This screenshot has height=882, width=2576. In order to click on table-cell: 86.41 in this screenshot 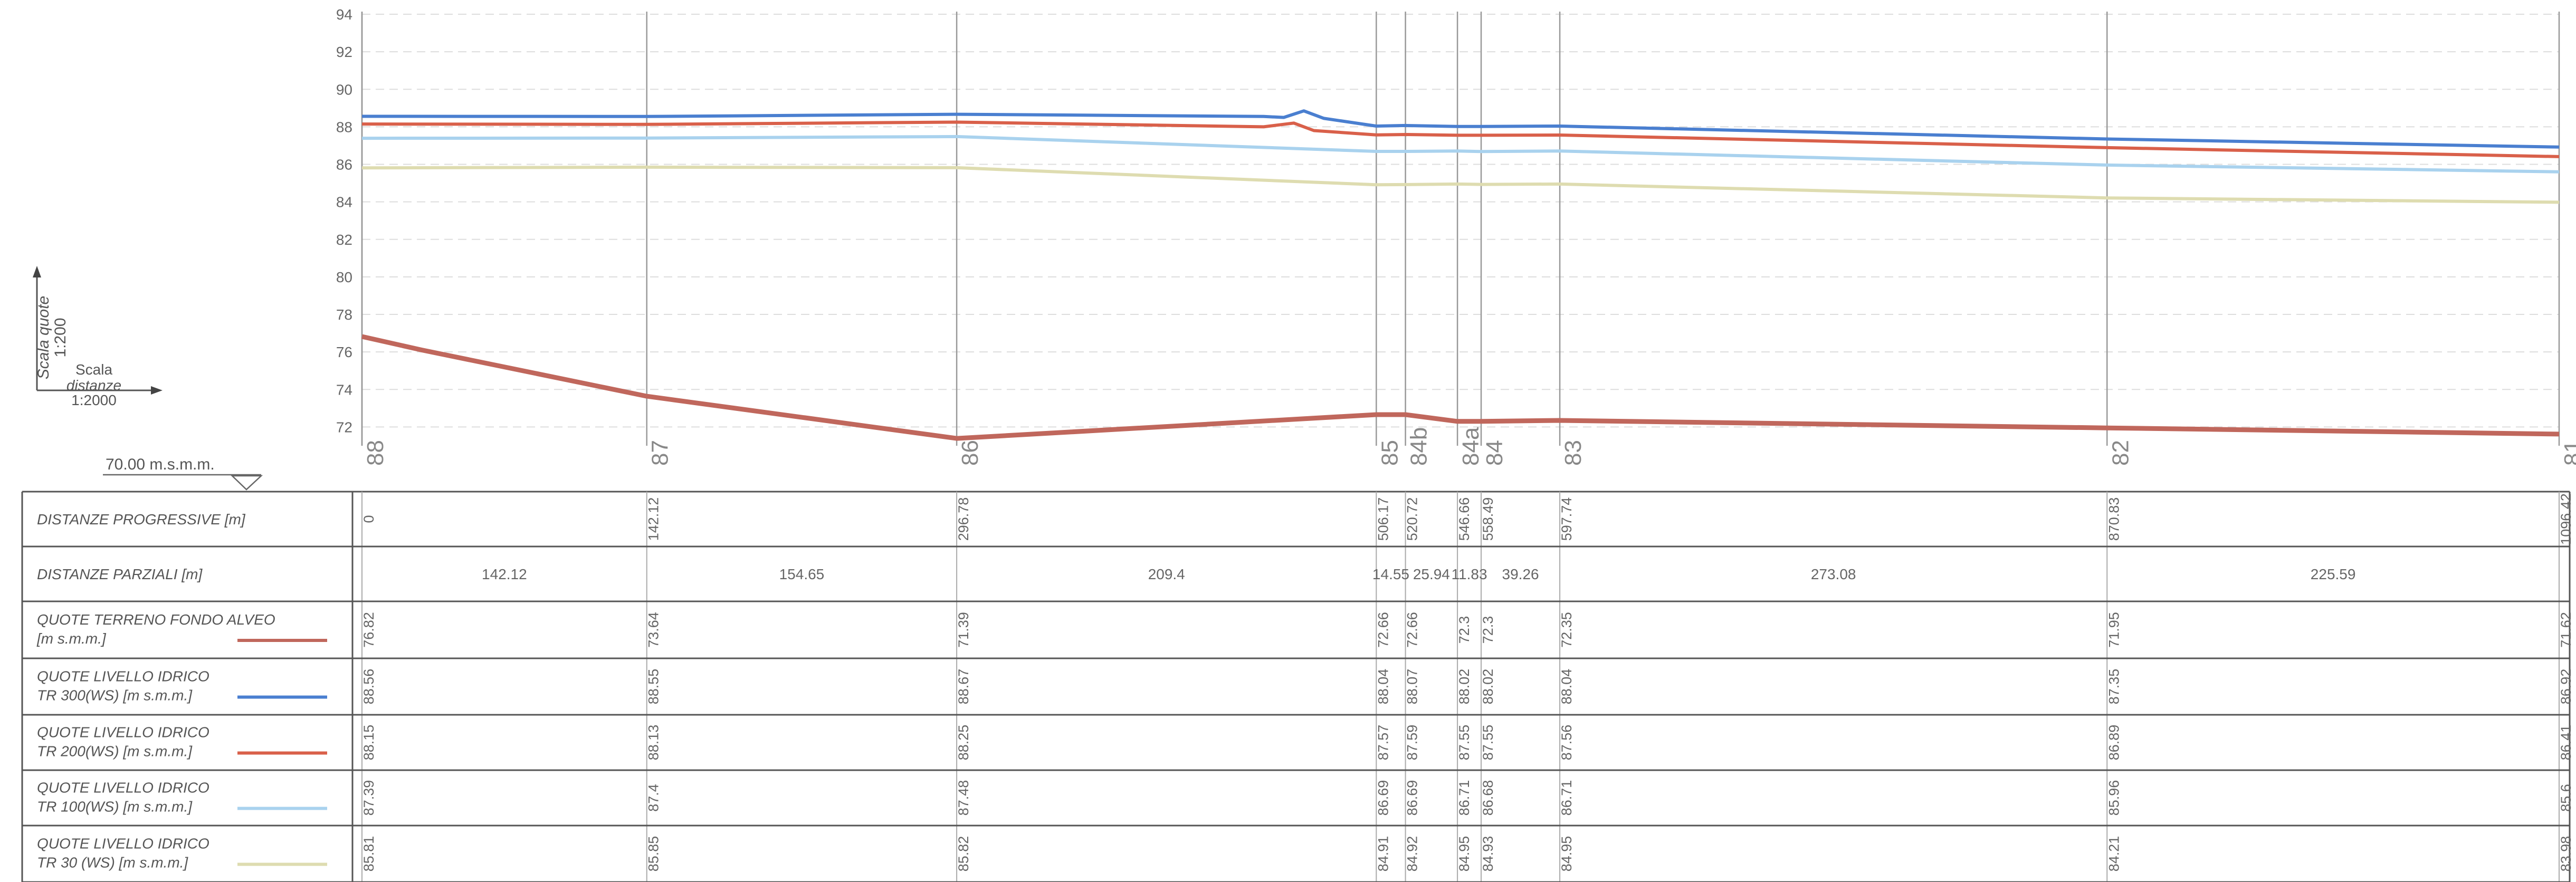, I will do `click(2566, 743)`.